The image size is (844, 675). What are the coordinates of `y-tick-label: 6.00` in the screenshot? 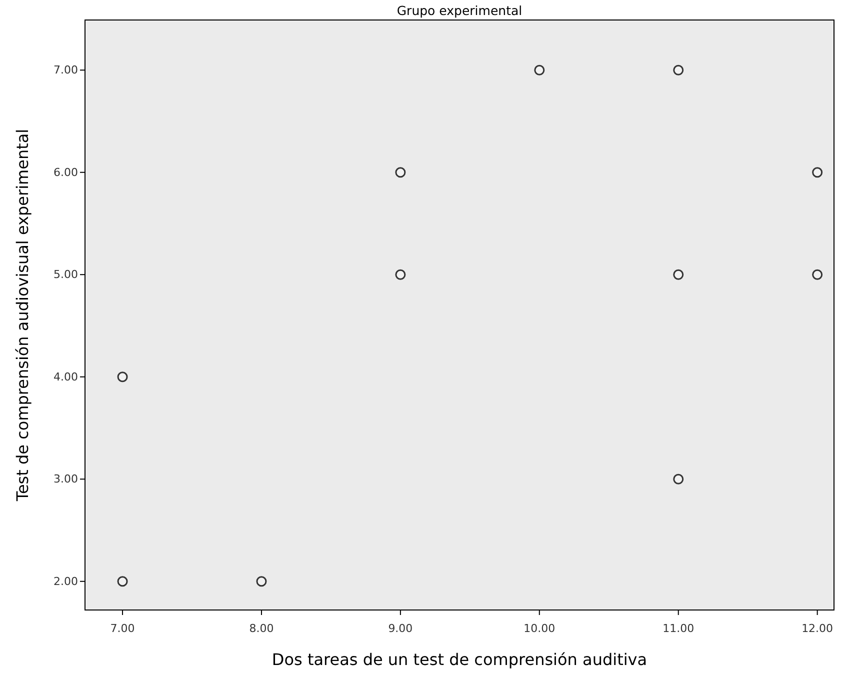 It's located at (66, 172).